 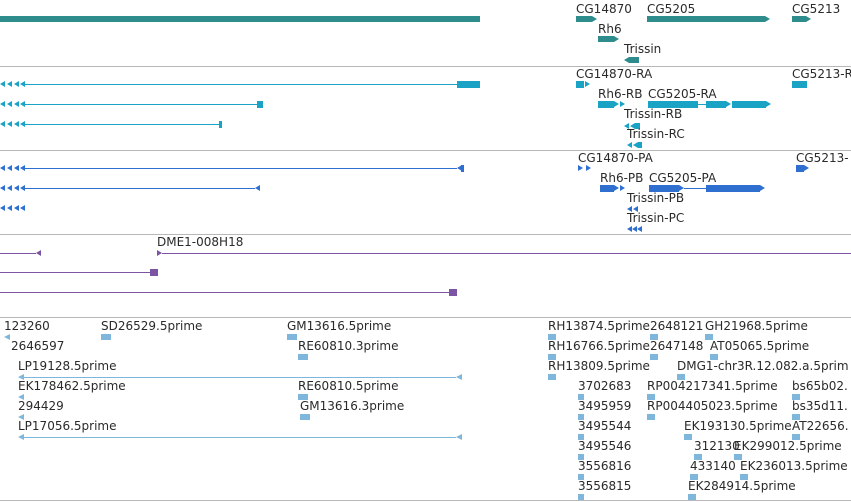 I want to click on est-label: bs65b02., so click(x=820, y=386).